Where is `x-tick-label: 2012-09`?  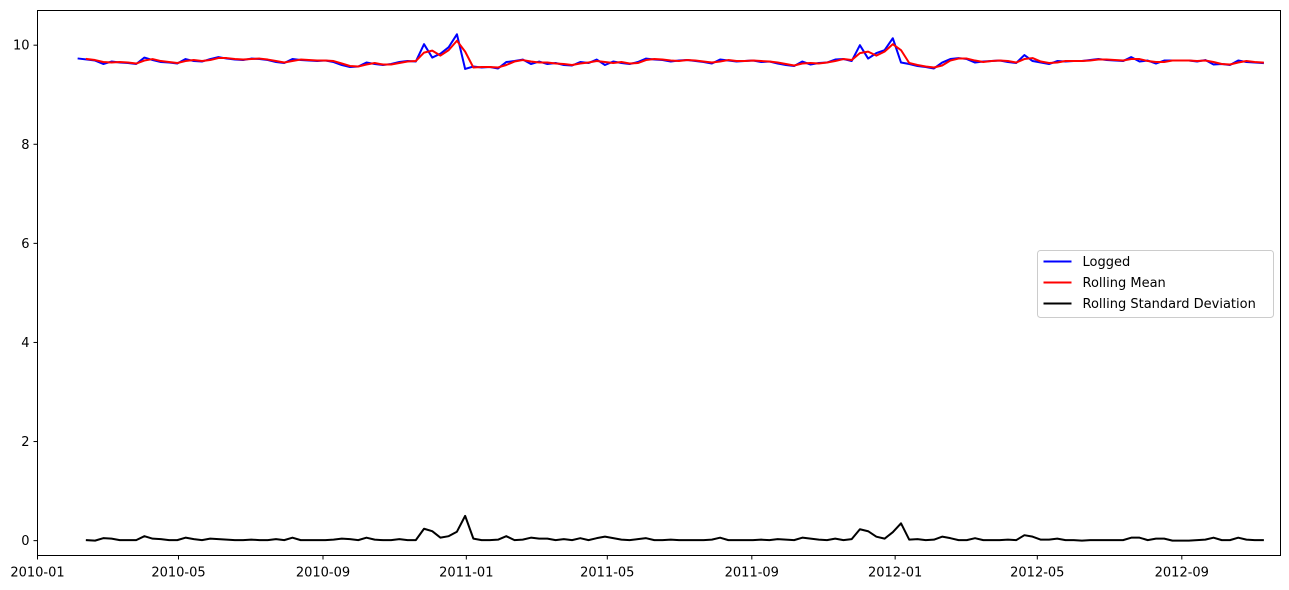
x-tick-label: 2012-09 is located at coordinates (1182, 573).